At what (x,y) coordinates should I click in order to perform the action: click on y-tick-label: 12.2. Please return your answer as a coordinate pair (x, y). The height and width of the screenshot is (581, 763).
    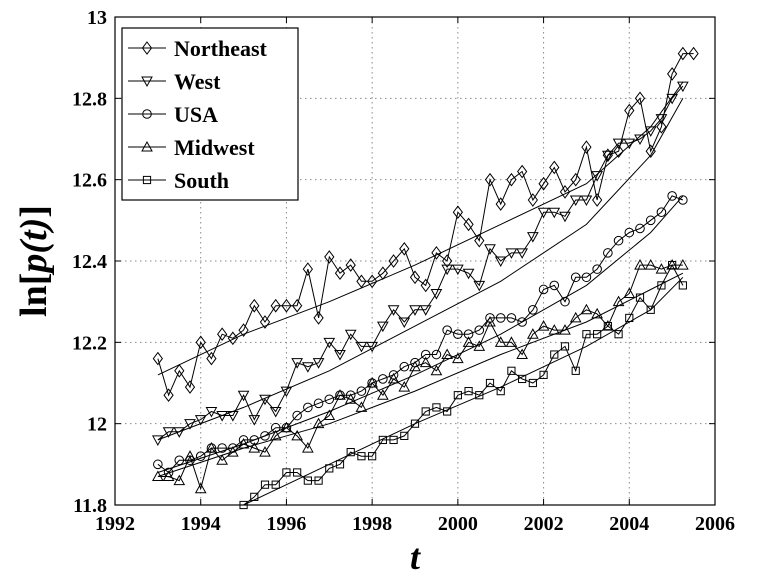
    Looking at the image, I should click on (89, 343).